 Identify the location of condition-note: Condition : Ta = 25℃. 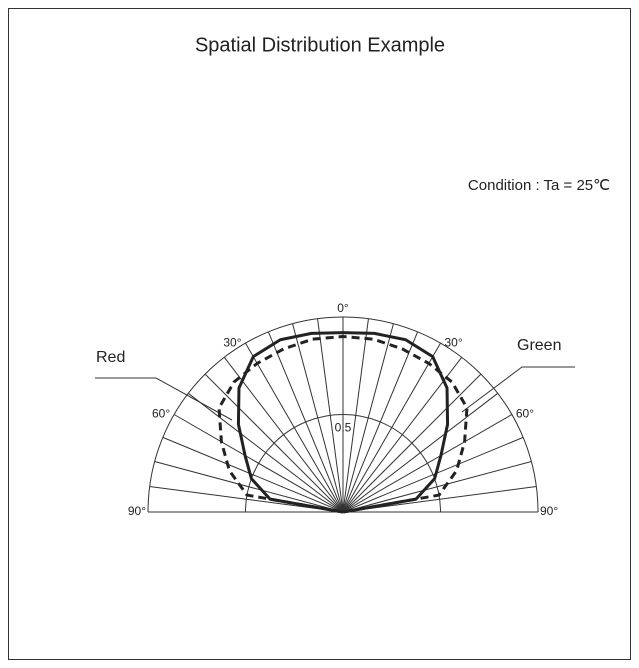
(539, 185).